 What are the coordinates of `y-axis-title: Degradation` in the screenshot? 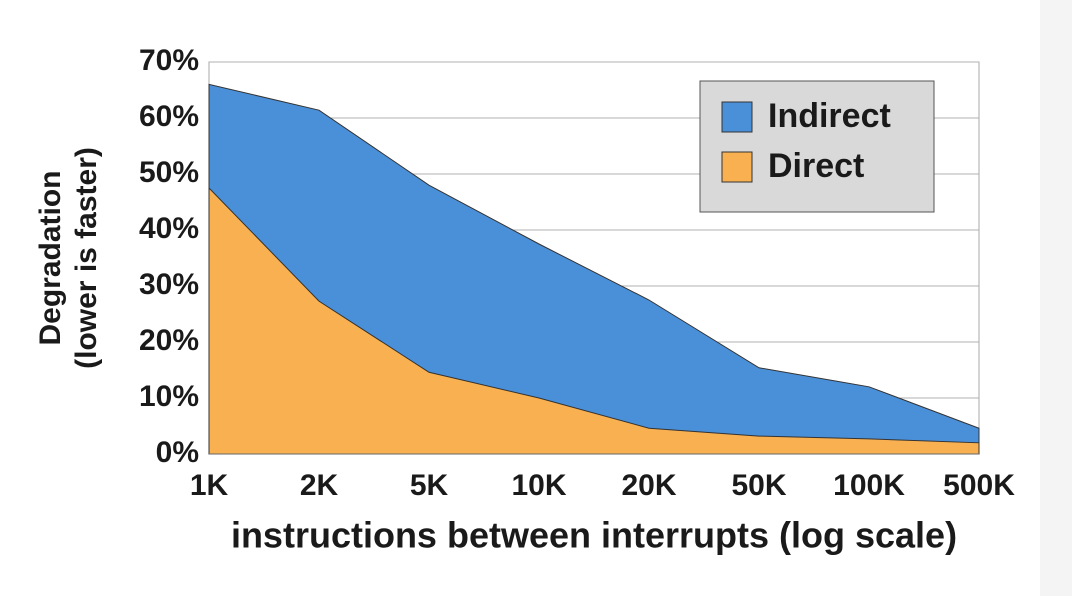 It's located at (50, 257).